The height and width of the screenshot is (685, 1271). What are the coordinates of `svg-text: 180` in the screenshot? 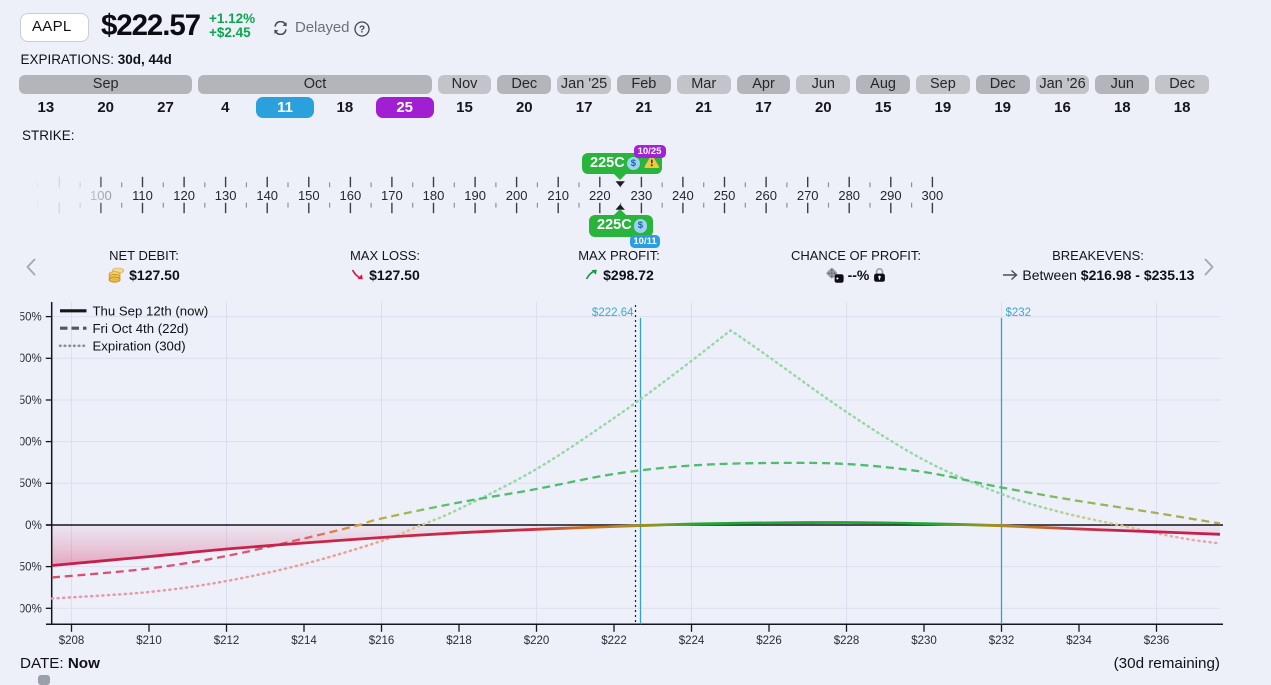 It's located at (434, 195).